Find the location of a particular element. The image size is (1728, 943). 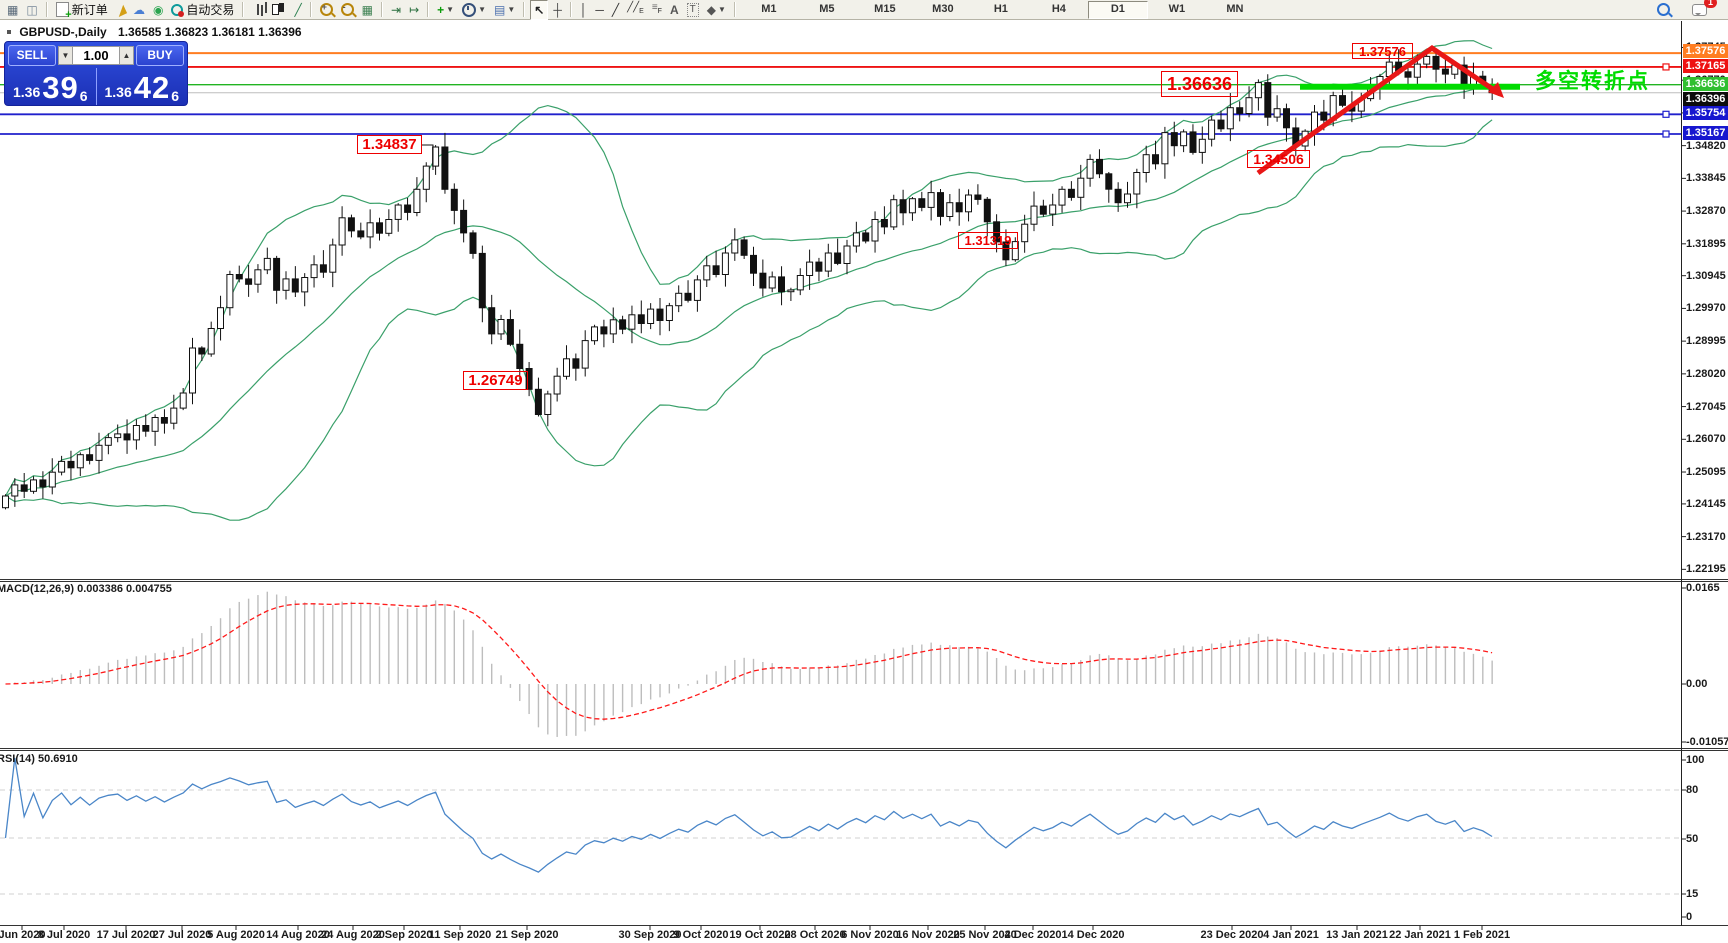

price-annotation: 1.31319 is located at coordinates (988, 240).